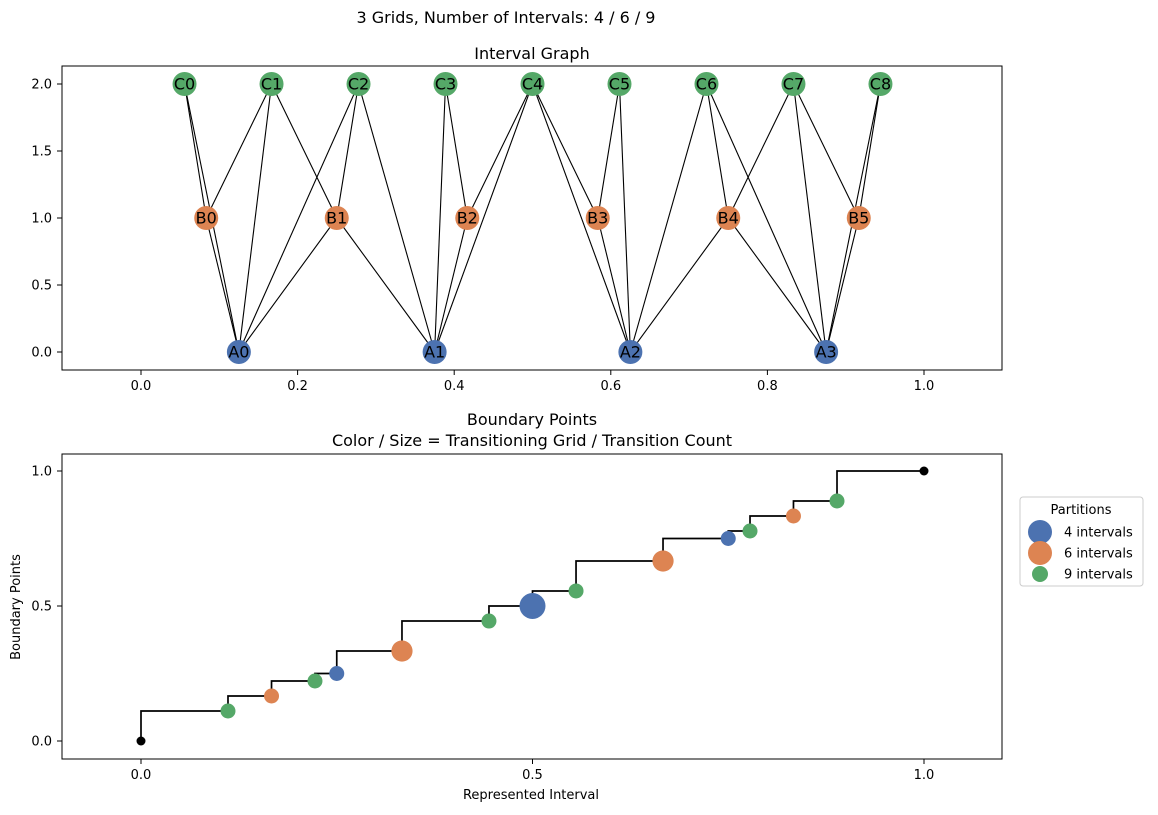 The image size is (1158, 815). I want to click on graph-node: B4, so click(728, 218).